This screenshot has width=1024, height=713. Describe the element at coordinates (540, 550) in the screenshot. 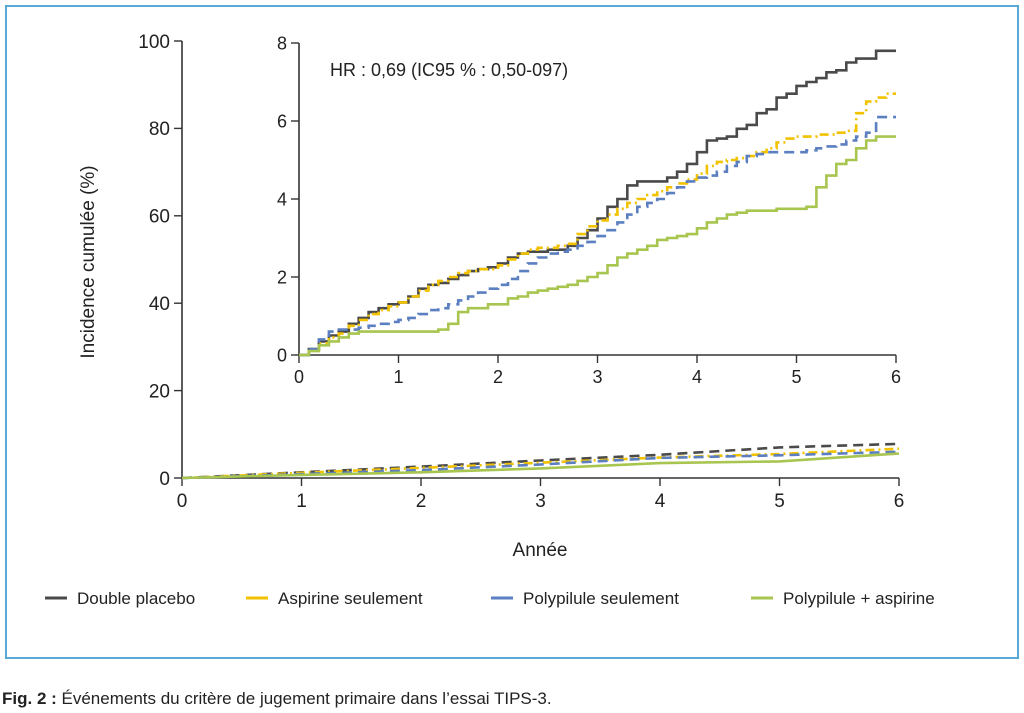

I see `x-axis-label: Année` at that location.